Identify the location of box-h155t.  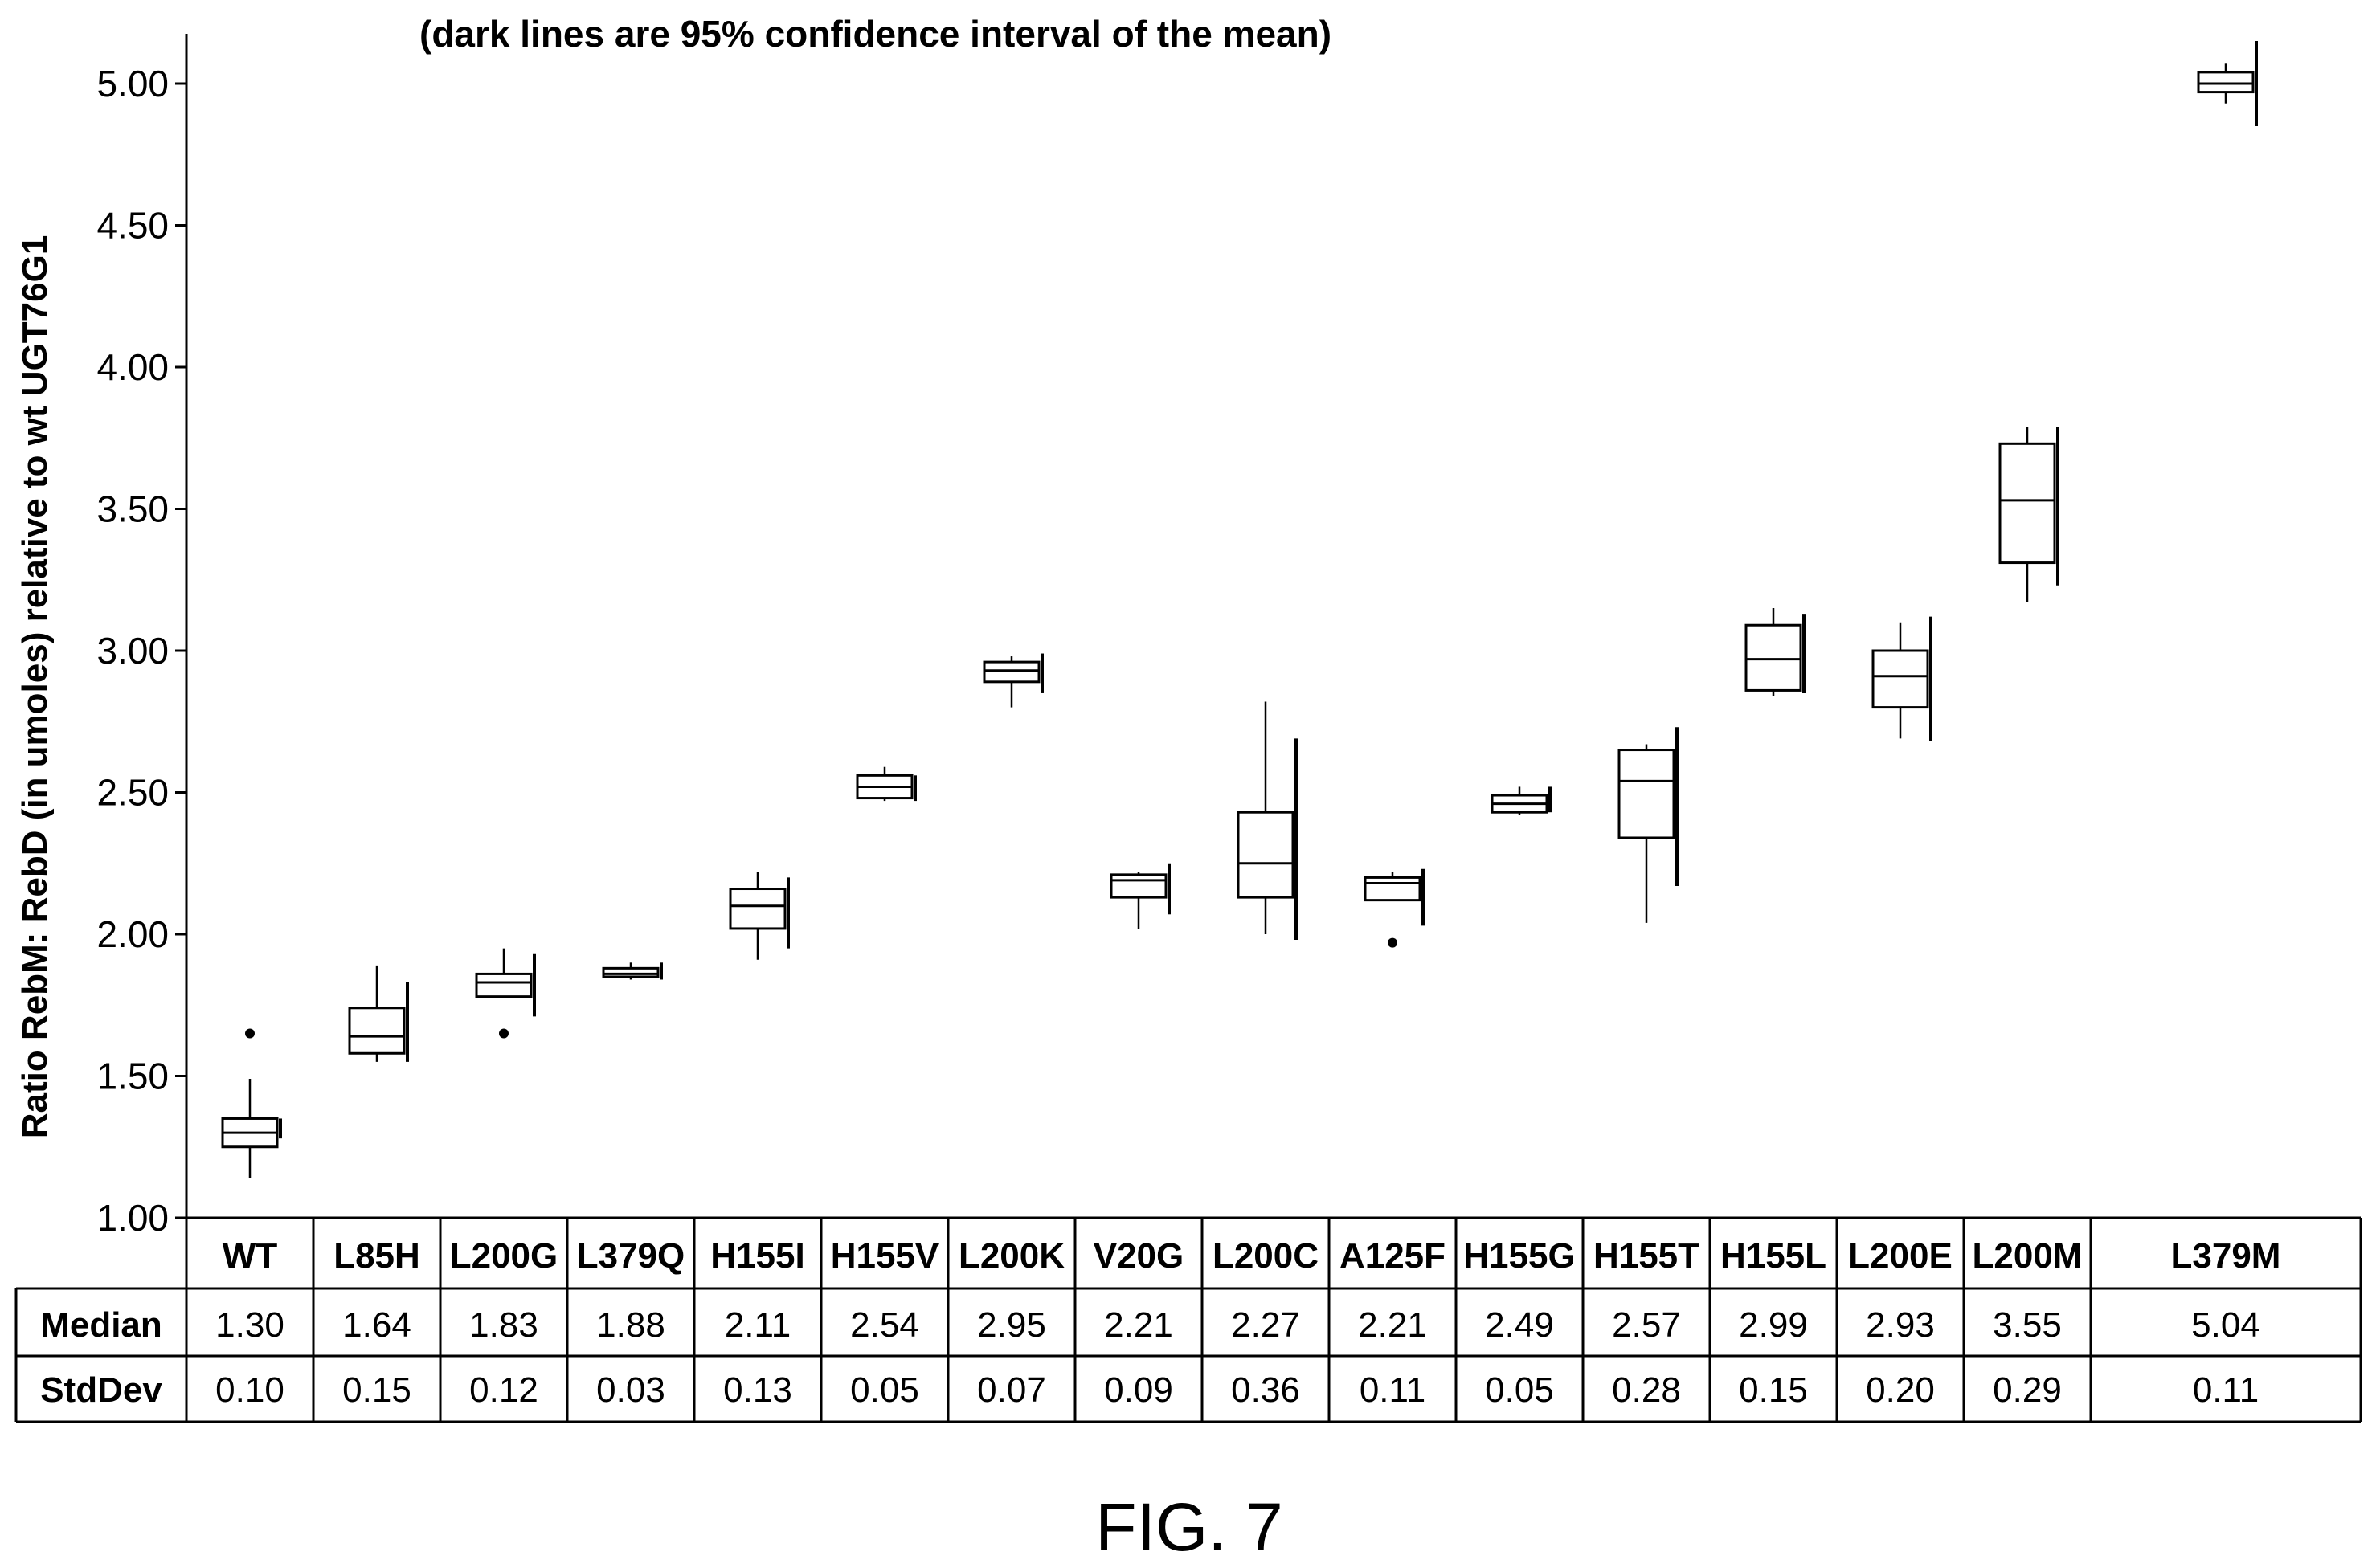
(1648, 825).